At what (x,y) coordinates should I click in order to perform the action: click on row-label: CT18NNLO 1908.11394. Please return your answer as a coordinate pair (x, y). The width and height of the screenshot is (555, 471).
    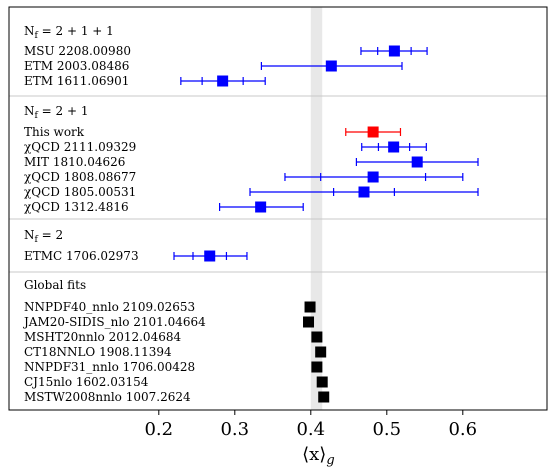
    Looking at the image, I should click on (98, 352).